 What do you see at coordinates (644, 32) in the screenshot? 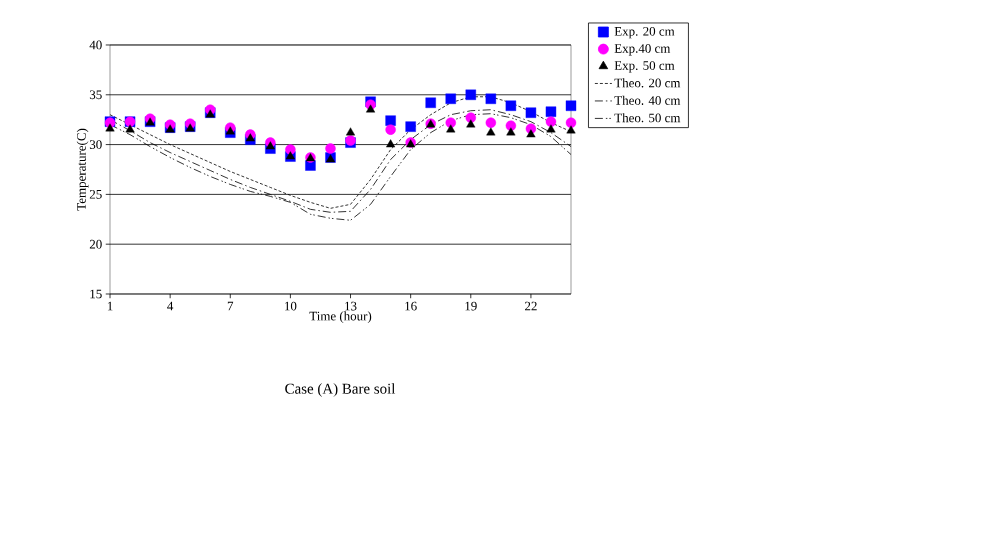
I see `legend-label: Exp. 20 cm` at bounding box center [644, 32].